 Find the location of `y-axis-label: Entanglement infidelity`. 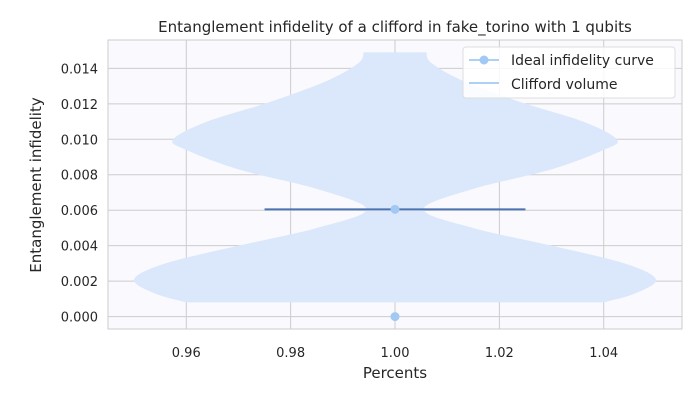

y-axis-label: Entanglement infidelity is located at coordinates (36, 185).